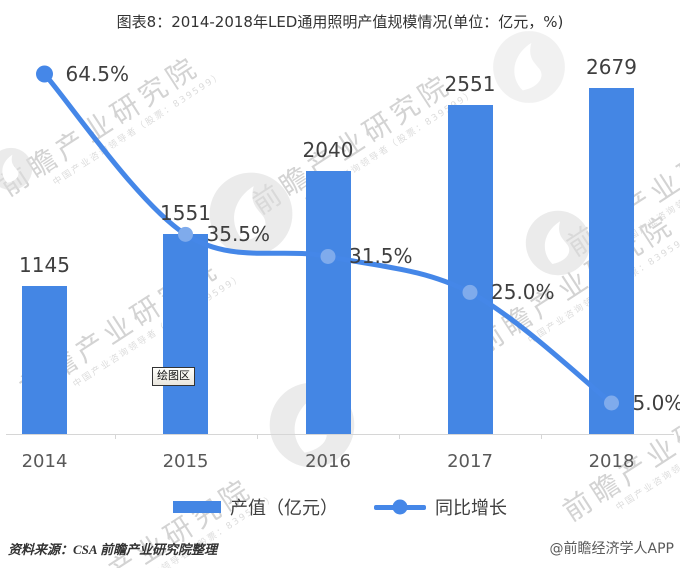 Image resolution: width=680 pixels, height=568 pixels. What do you see at coordinates (523, 292) in the screenshot?
I see `growth-value-label-2017: 25.0%` at bounding box center [523, 292].